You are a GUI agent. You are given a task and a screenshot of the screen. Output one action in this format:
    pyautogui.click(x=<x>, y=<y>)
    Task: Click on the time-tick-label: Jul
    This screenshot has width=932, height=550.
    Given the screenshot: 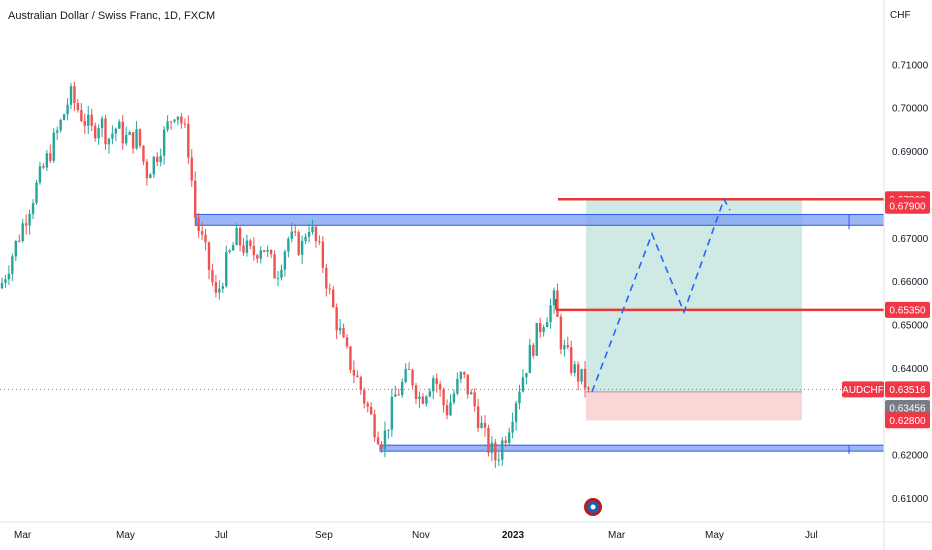 What is the action you would take?
    pyautogui.click(x=811, y=535)
    